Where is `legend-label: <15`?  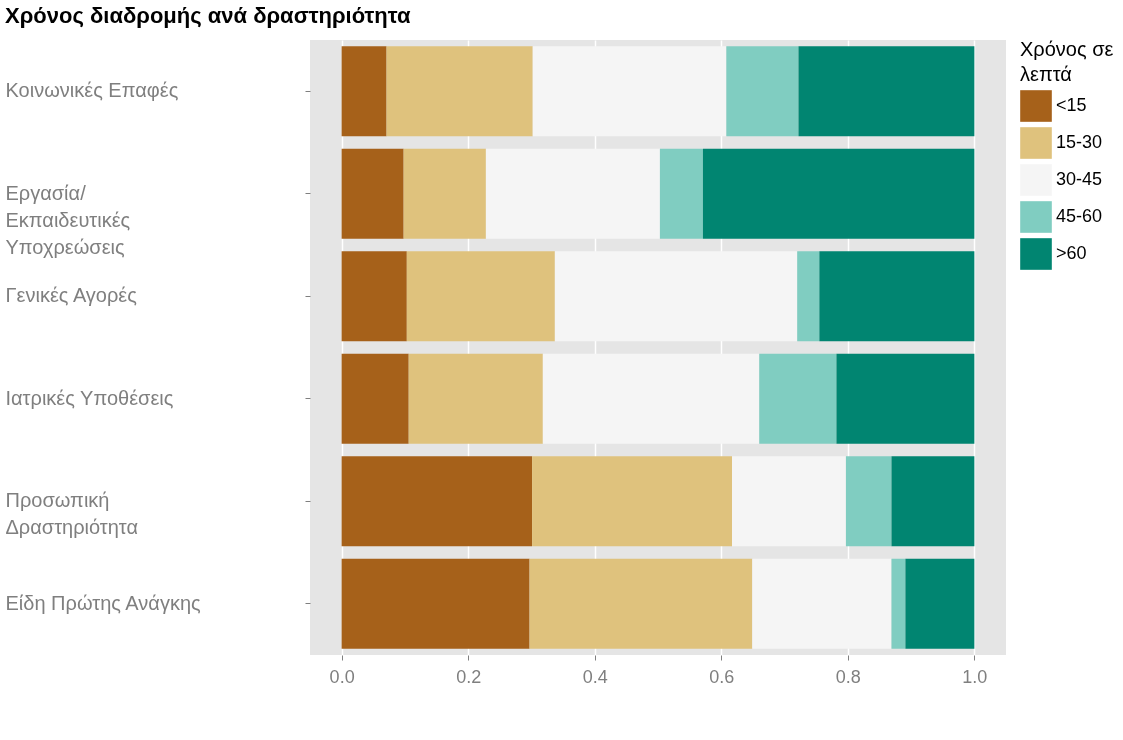
legend-label: <15 is located at coordinates (1071, 105).